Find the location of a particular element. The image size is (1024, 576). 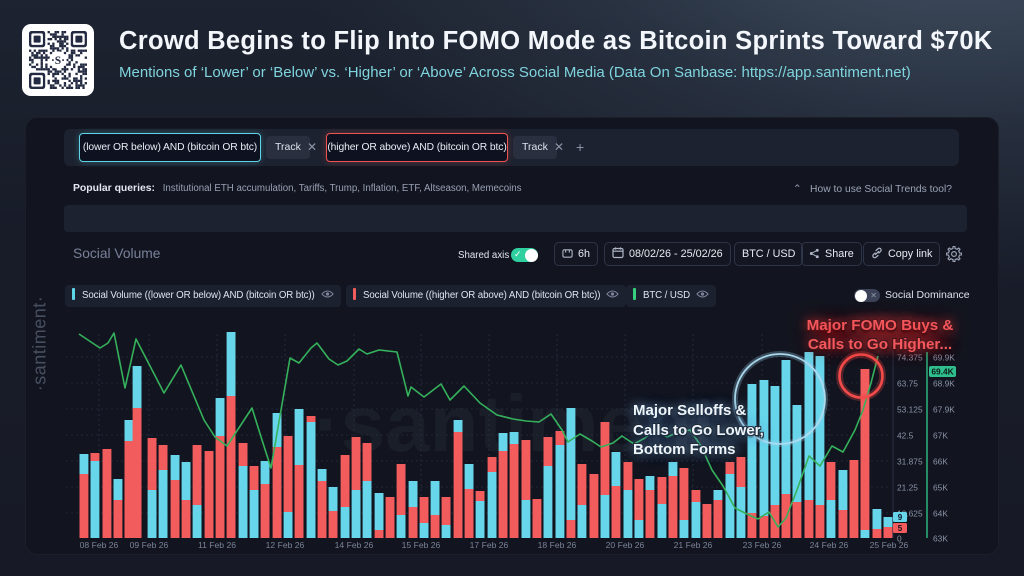

svg-text: 65K is located at coordinates (940, 488).